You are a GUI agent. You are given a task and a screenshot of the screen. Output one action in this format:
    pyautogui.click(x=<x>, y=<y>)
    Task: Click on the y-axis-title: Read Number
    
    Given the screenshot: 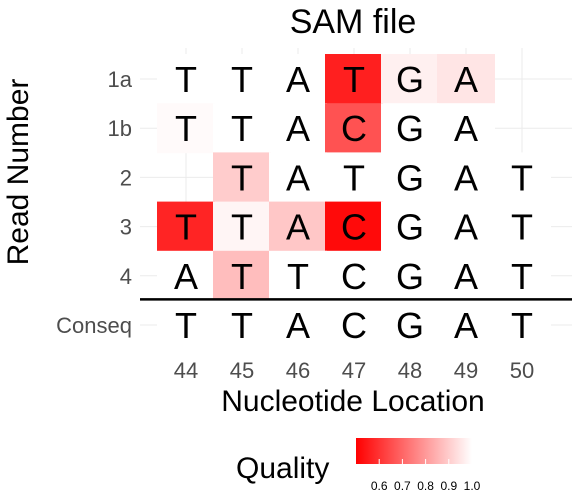 What is the action you would take?
    pyautogui.click(x=18, y=172)
    